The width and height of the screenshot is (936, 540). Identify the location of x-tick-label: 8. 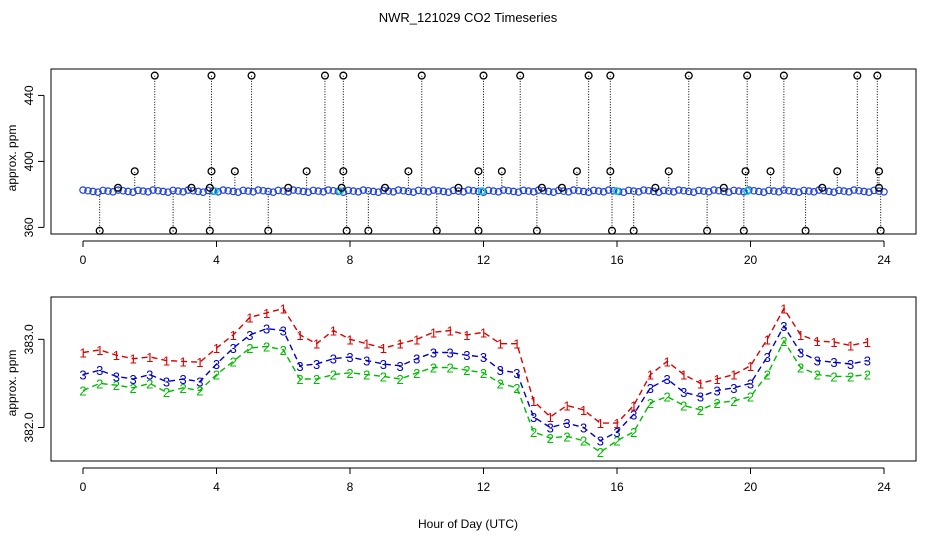
(350, 260).